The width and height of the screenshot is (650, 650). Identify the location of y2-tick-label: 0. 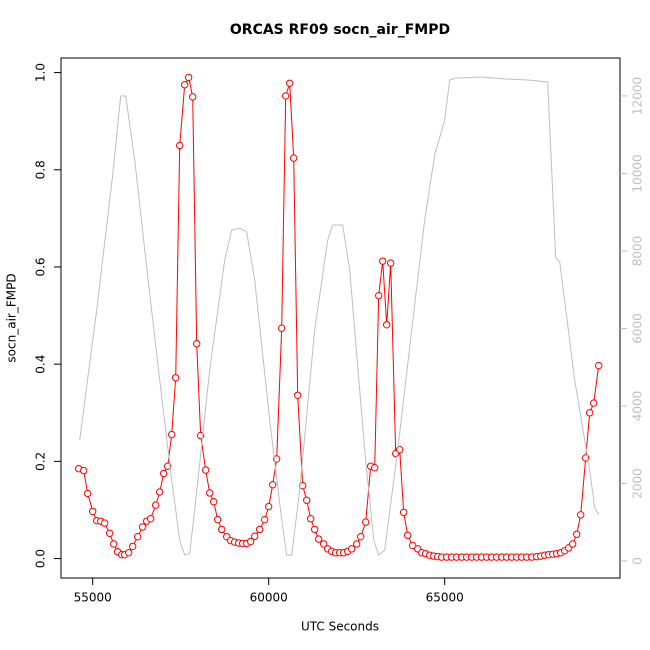
(638, 561).